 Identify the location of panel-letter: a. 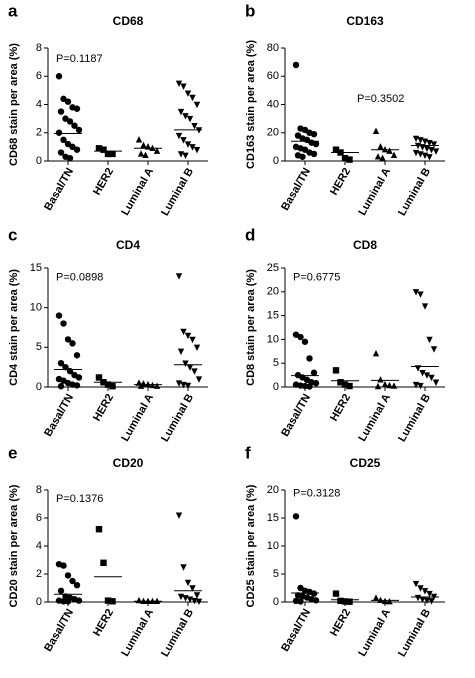
(13, 10).